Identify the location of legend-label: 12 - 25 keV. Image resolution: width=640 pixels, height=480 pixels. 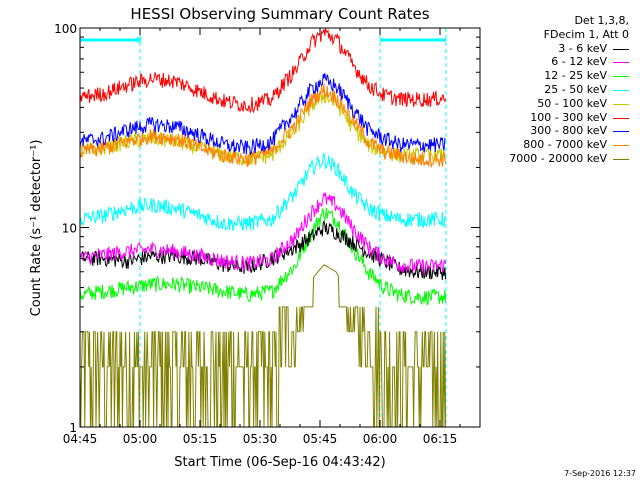
(575, 76).